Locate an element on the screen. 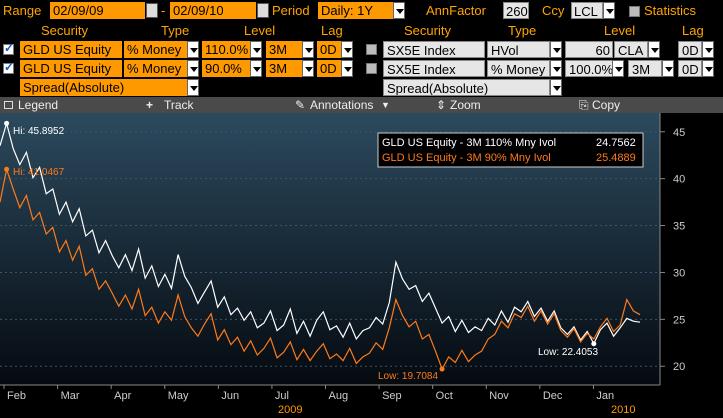  date-dash: - is located at coordinates (163, 10).